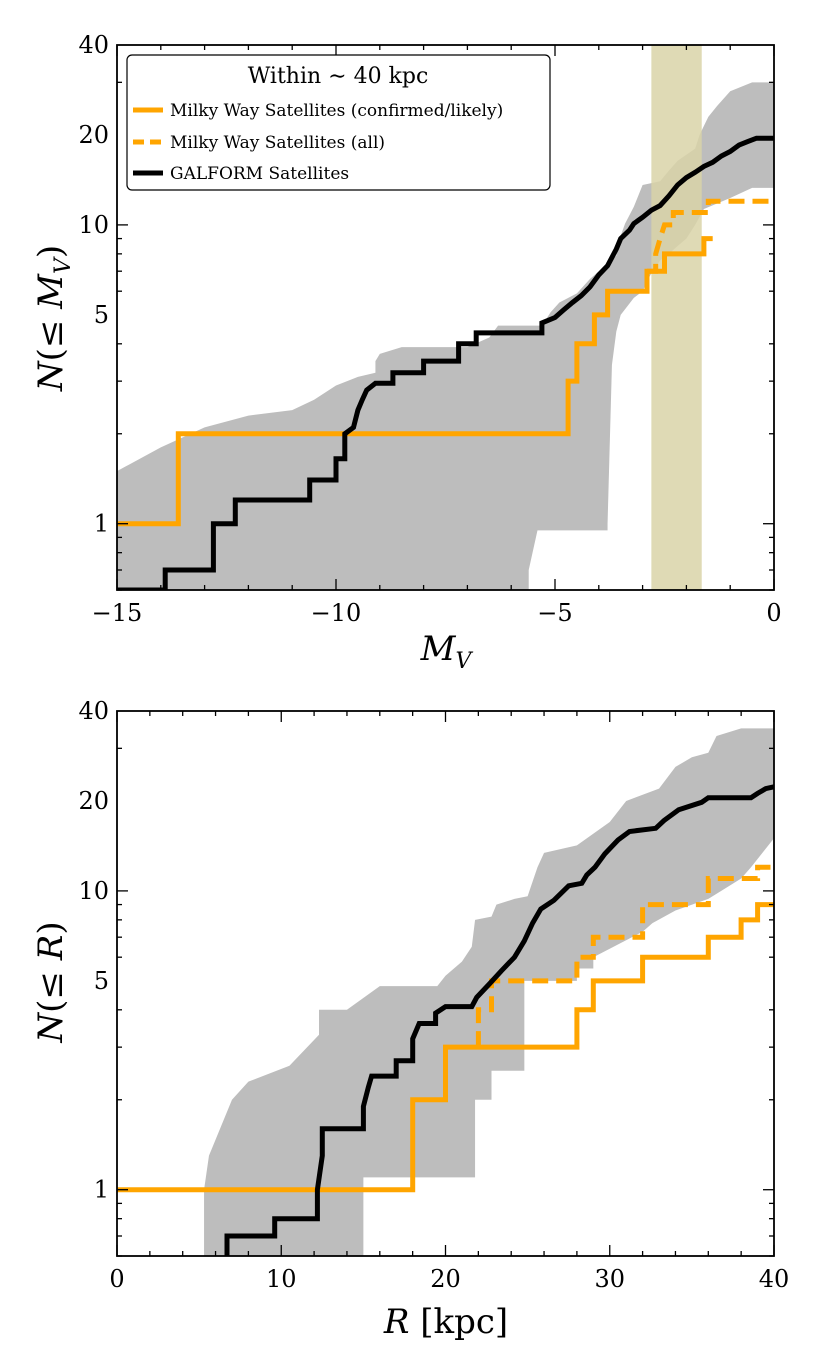 The image size is (822, 1370). What do you see at coordinates (51, 335) in the screenshot?
I see `top-ylabel-le: (≤` at bounding box center [51, 335].